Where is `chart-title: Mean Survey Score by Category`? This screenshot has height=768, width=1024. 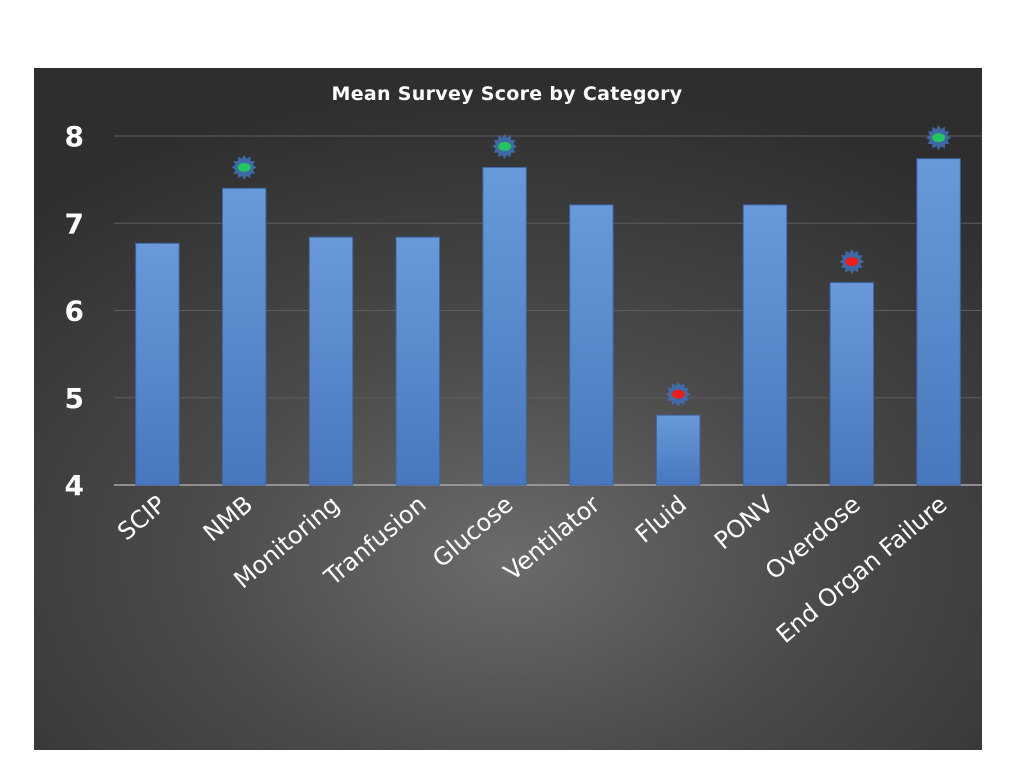
chart-title: Mean Survey Score by Category is located at coordinates (507, 94).